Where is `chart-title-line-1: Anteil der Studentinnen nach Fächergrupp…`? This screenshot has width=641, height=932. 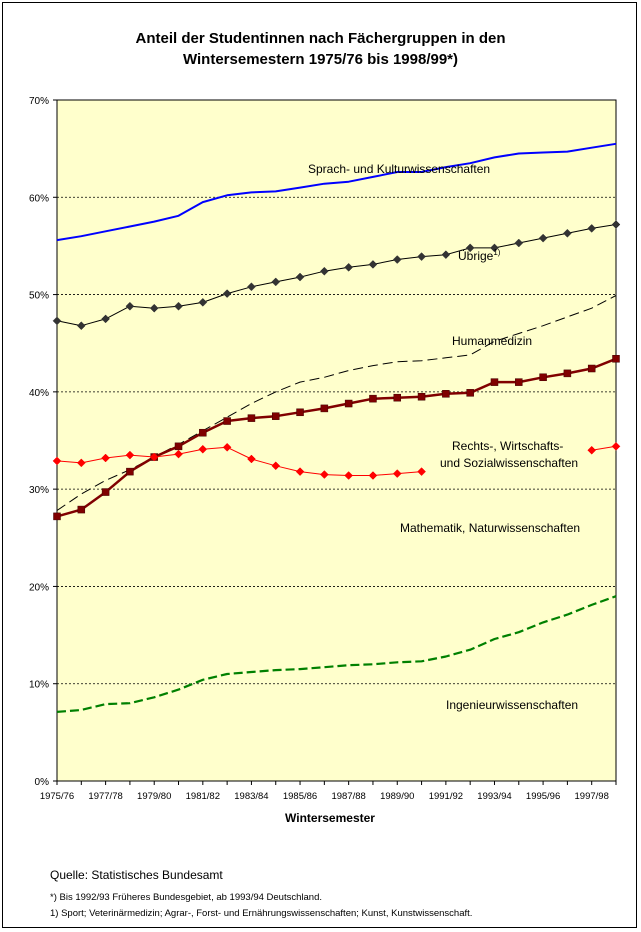 chart-title-line-1: Anteil der Studentinnen nach Fächergrupp… is located at coordinates (320, 38).